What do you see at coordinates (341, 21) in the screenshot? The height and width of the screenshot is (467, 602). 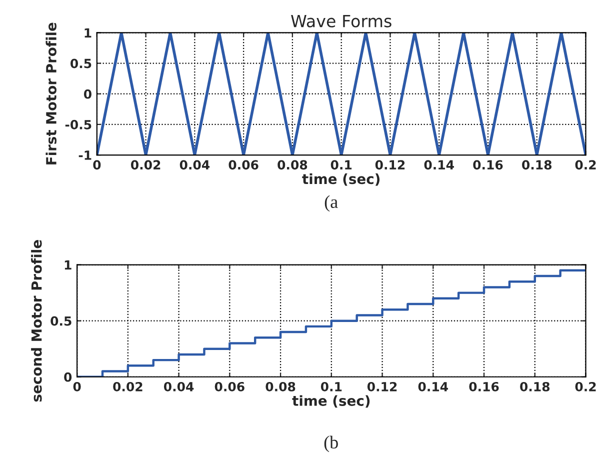 I see `chart-title: Wave Forms` at bounding box center [341, 21].